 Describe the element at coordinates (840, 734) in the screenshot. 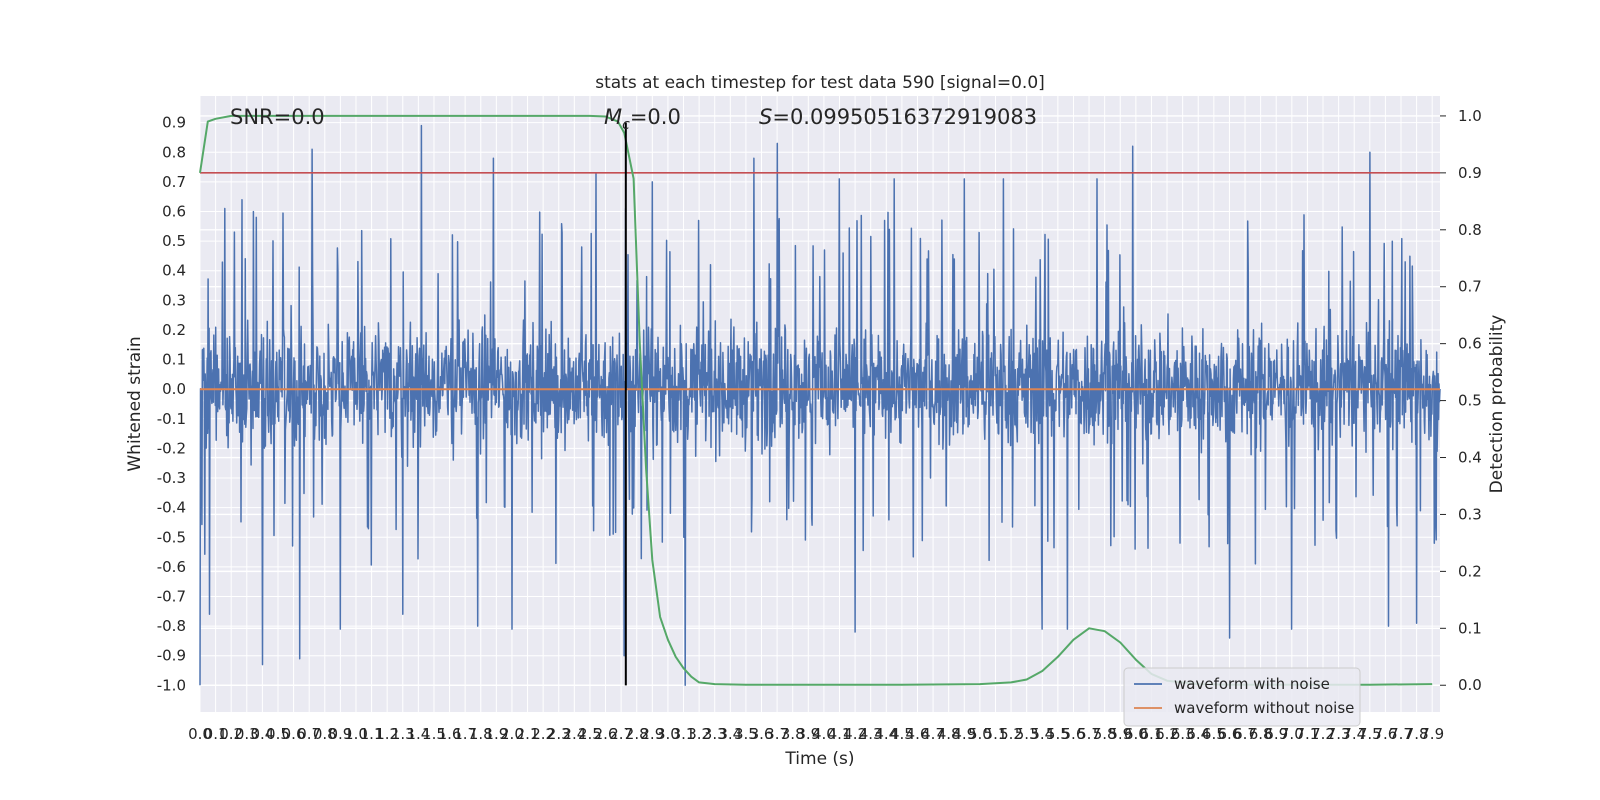

I see `x-tick-label: 4.1` at that location.